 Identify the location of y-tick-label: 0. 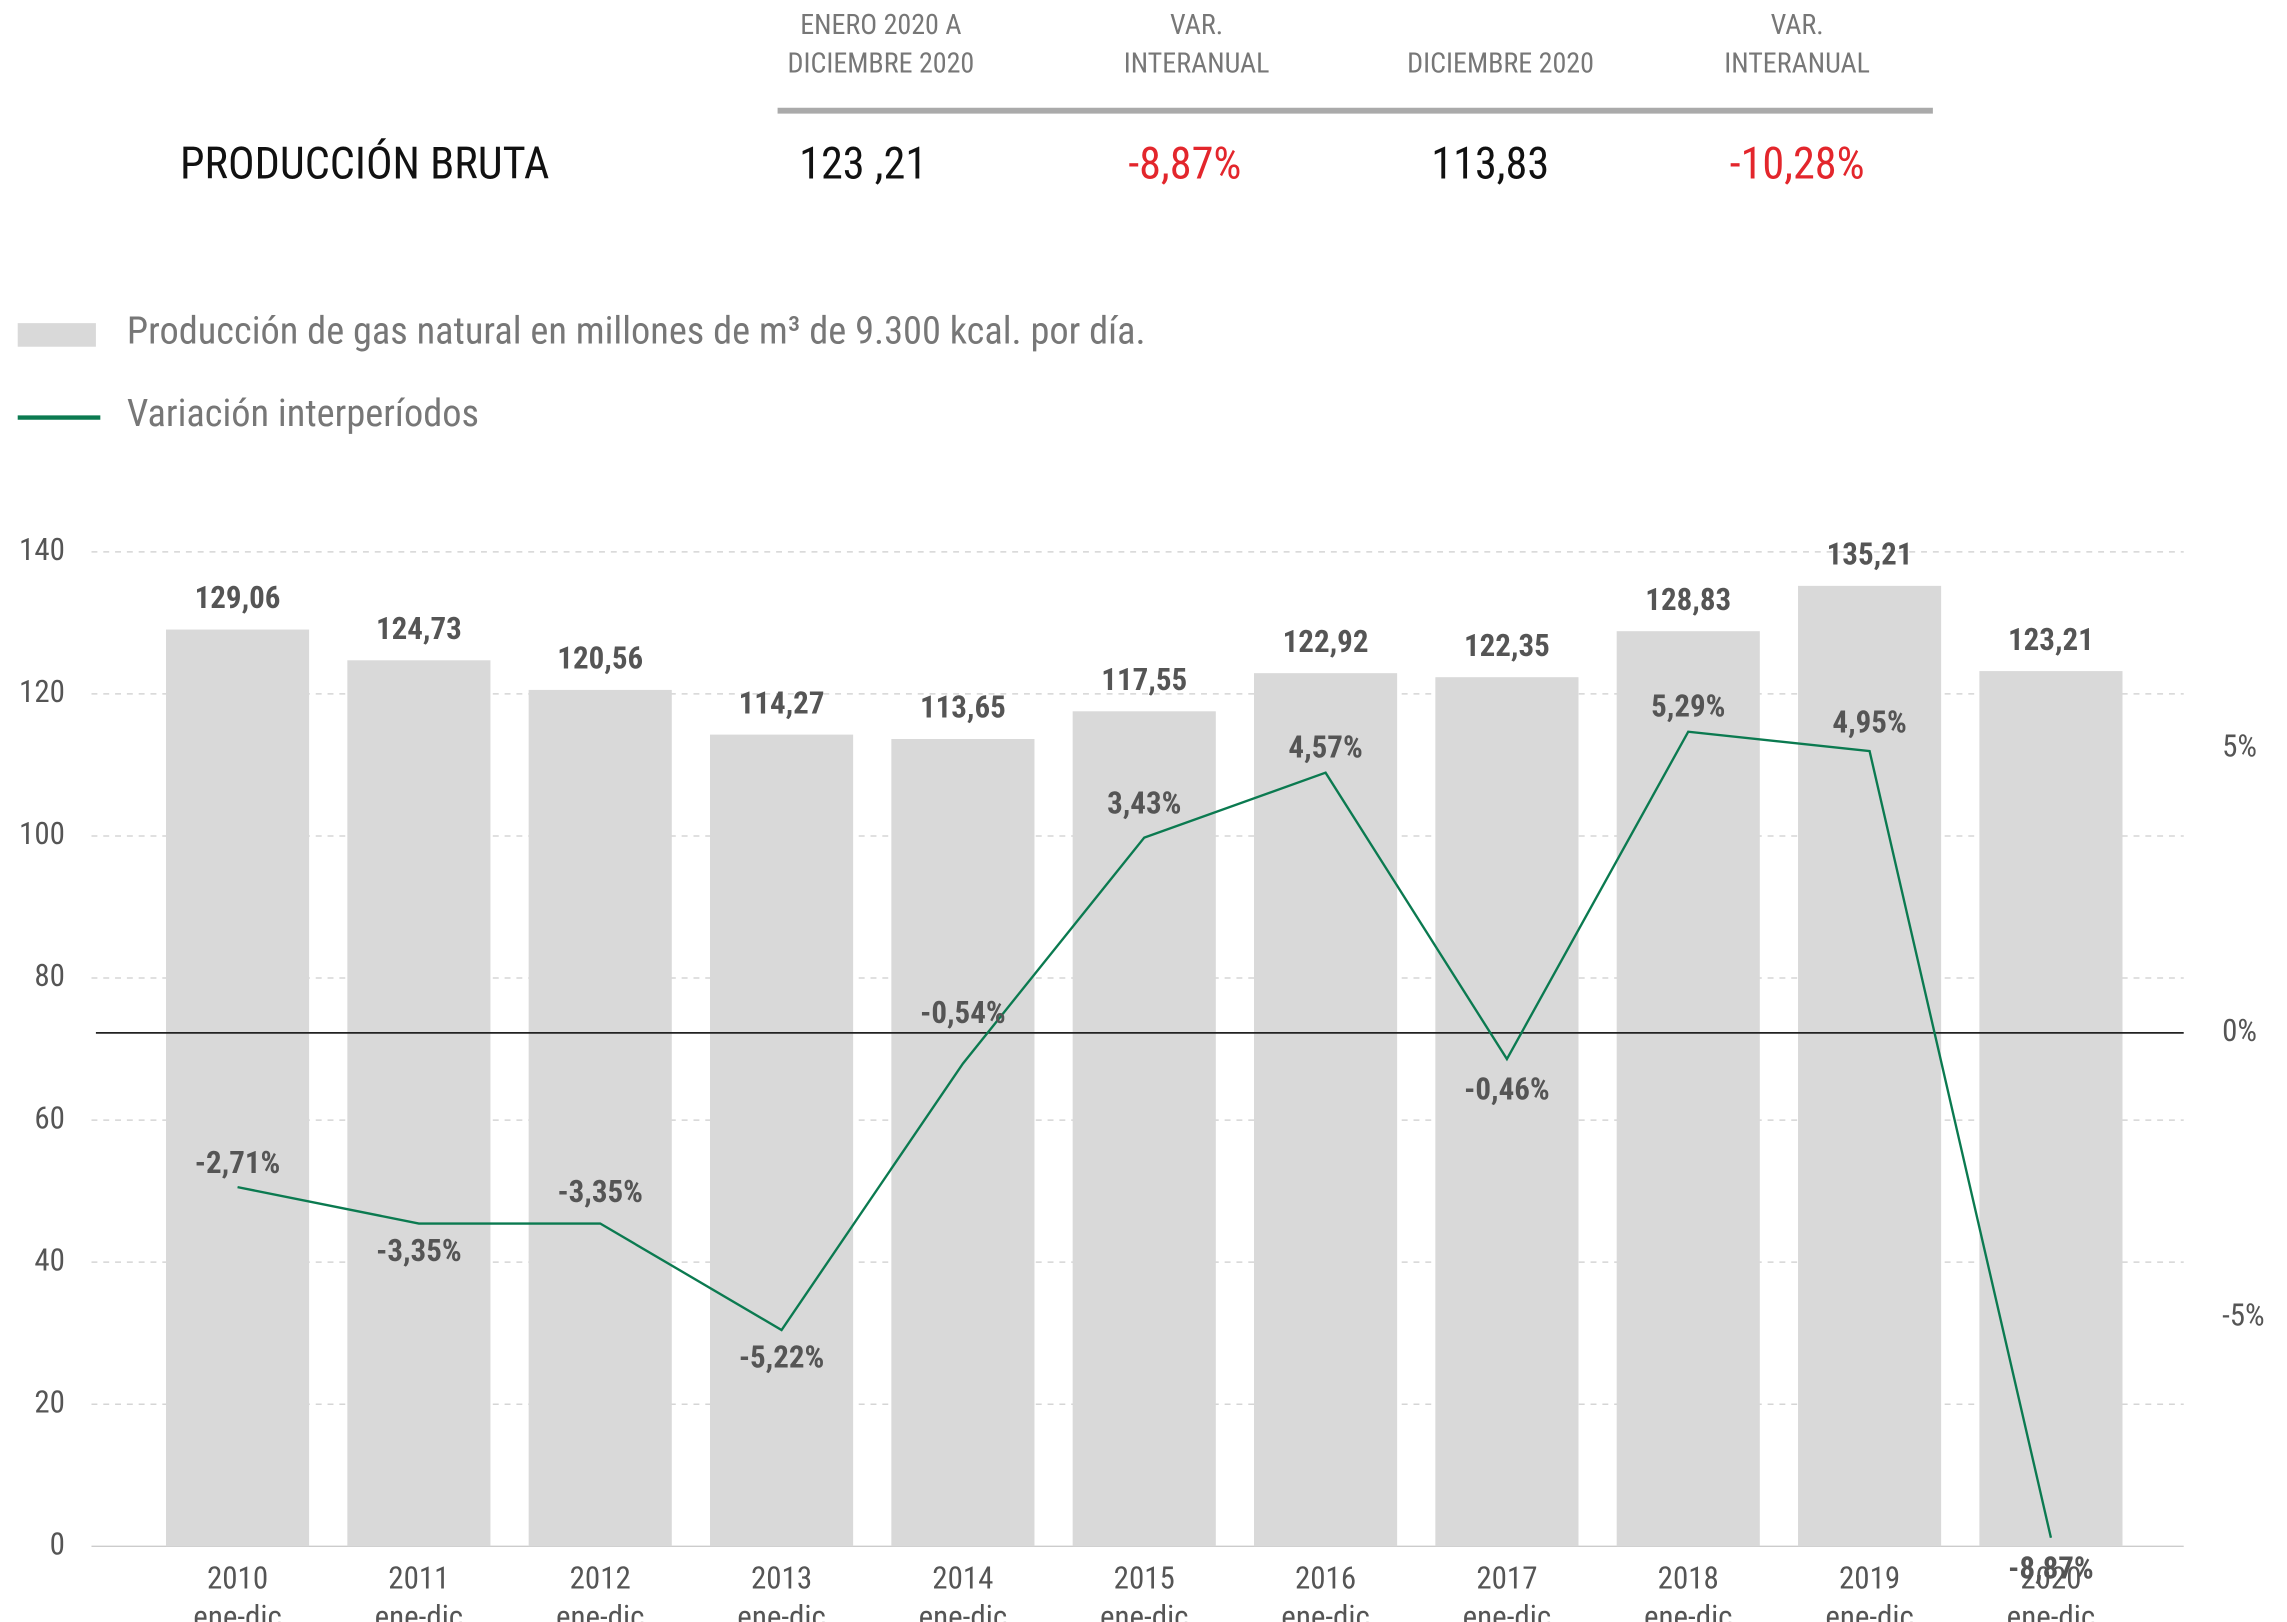
(57, 1543).